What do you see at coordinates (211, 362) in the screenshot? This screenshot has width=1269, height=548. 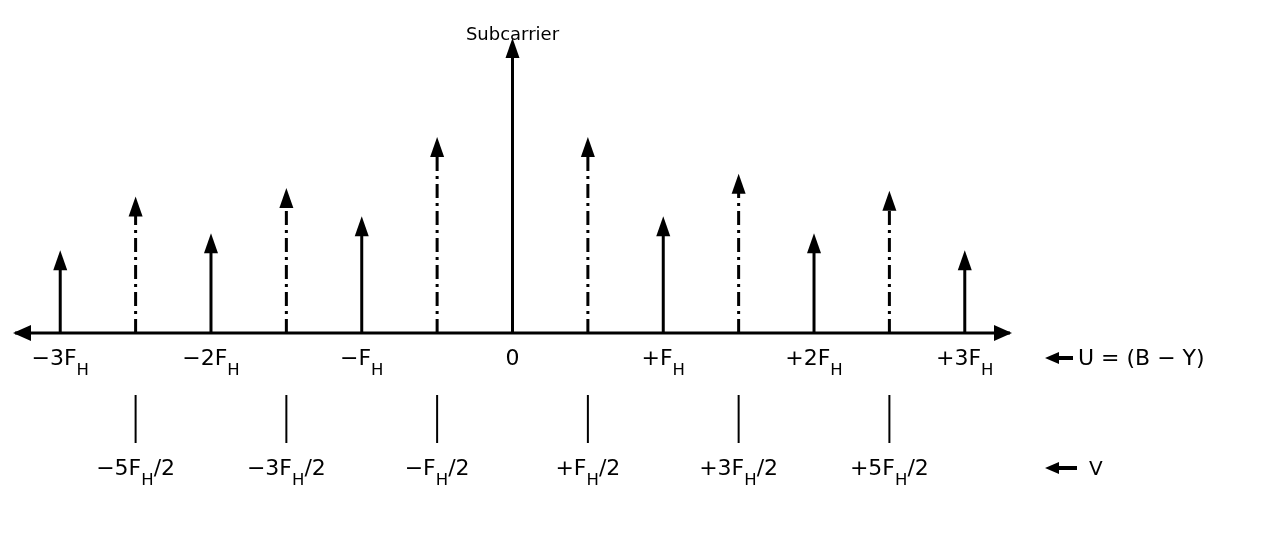 I see `x-tick-label: −2F$_{H}$` at bounding box center [211, 362].